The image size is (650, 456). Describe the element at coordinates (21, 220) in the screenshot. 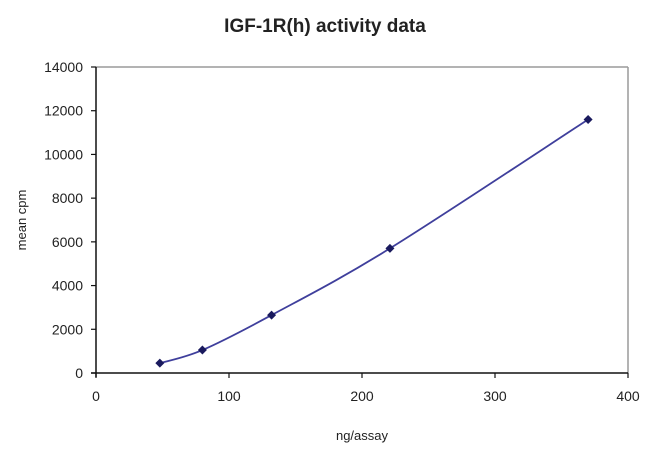

I see `y-axis-title: mean cpm` at that location.